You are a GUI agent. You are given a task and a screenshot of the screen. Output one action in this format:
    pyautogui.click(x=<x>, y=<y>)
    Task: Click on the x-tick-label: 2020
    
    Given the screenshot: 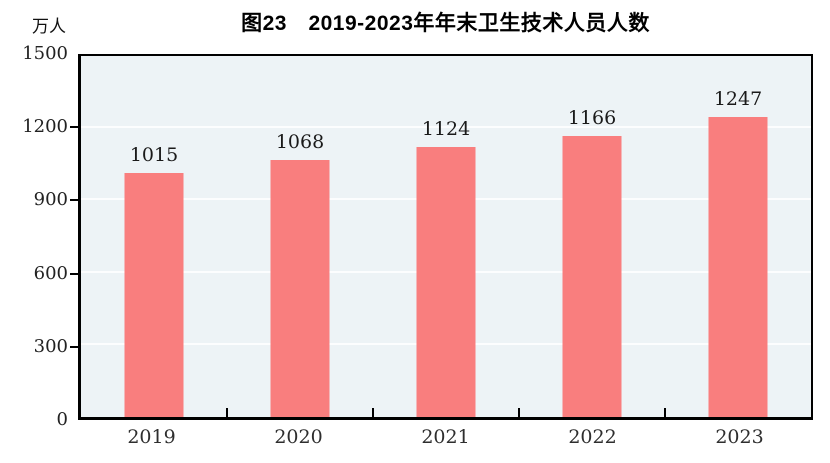 What is the action you would take?
    pyautogui.click(x=298, y=437)
    